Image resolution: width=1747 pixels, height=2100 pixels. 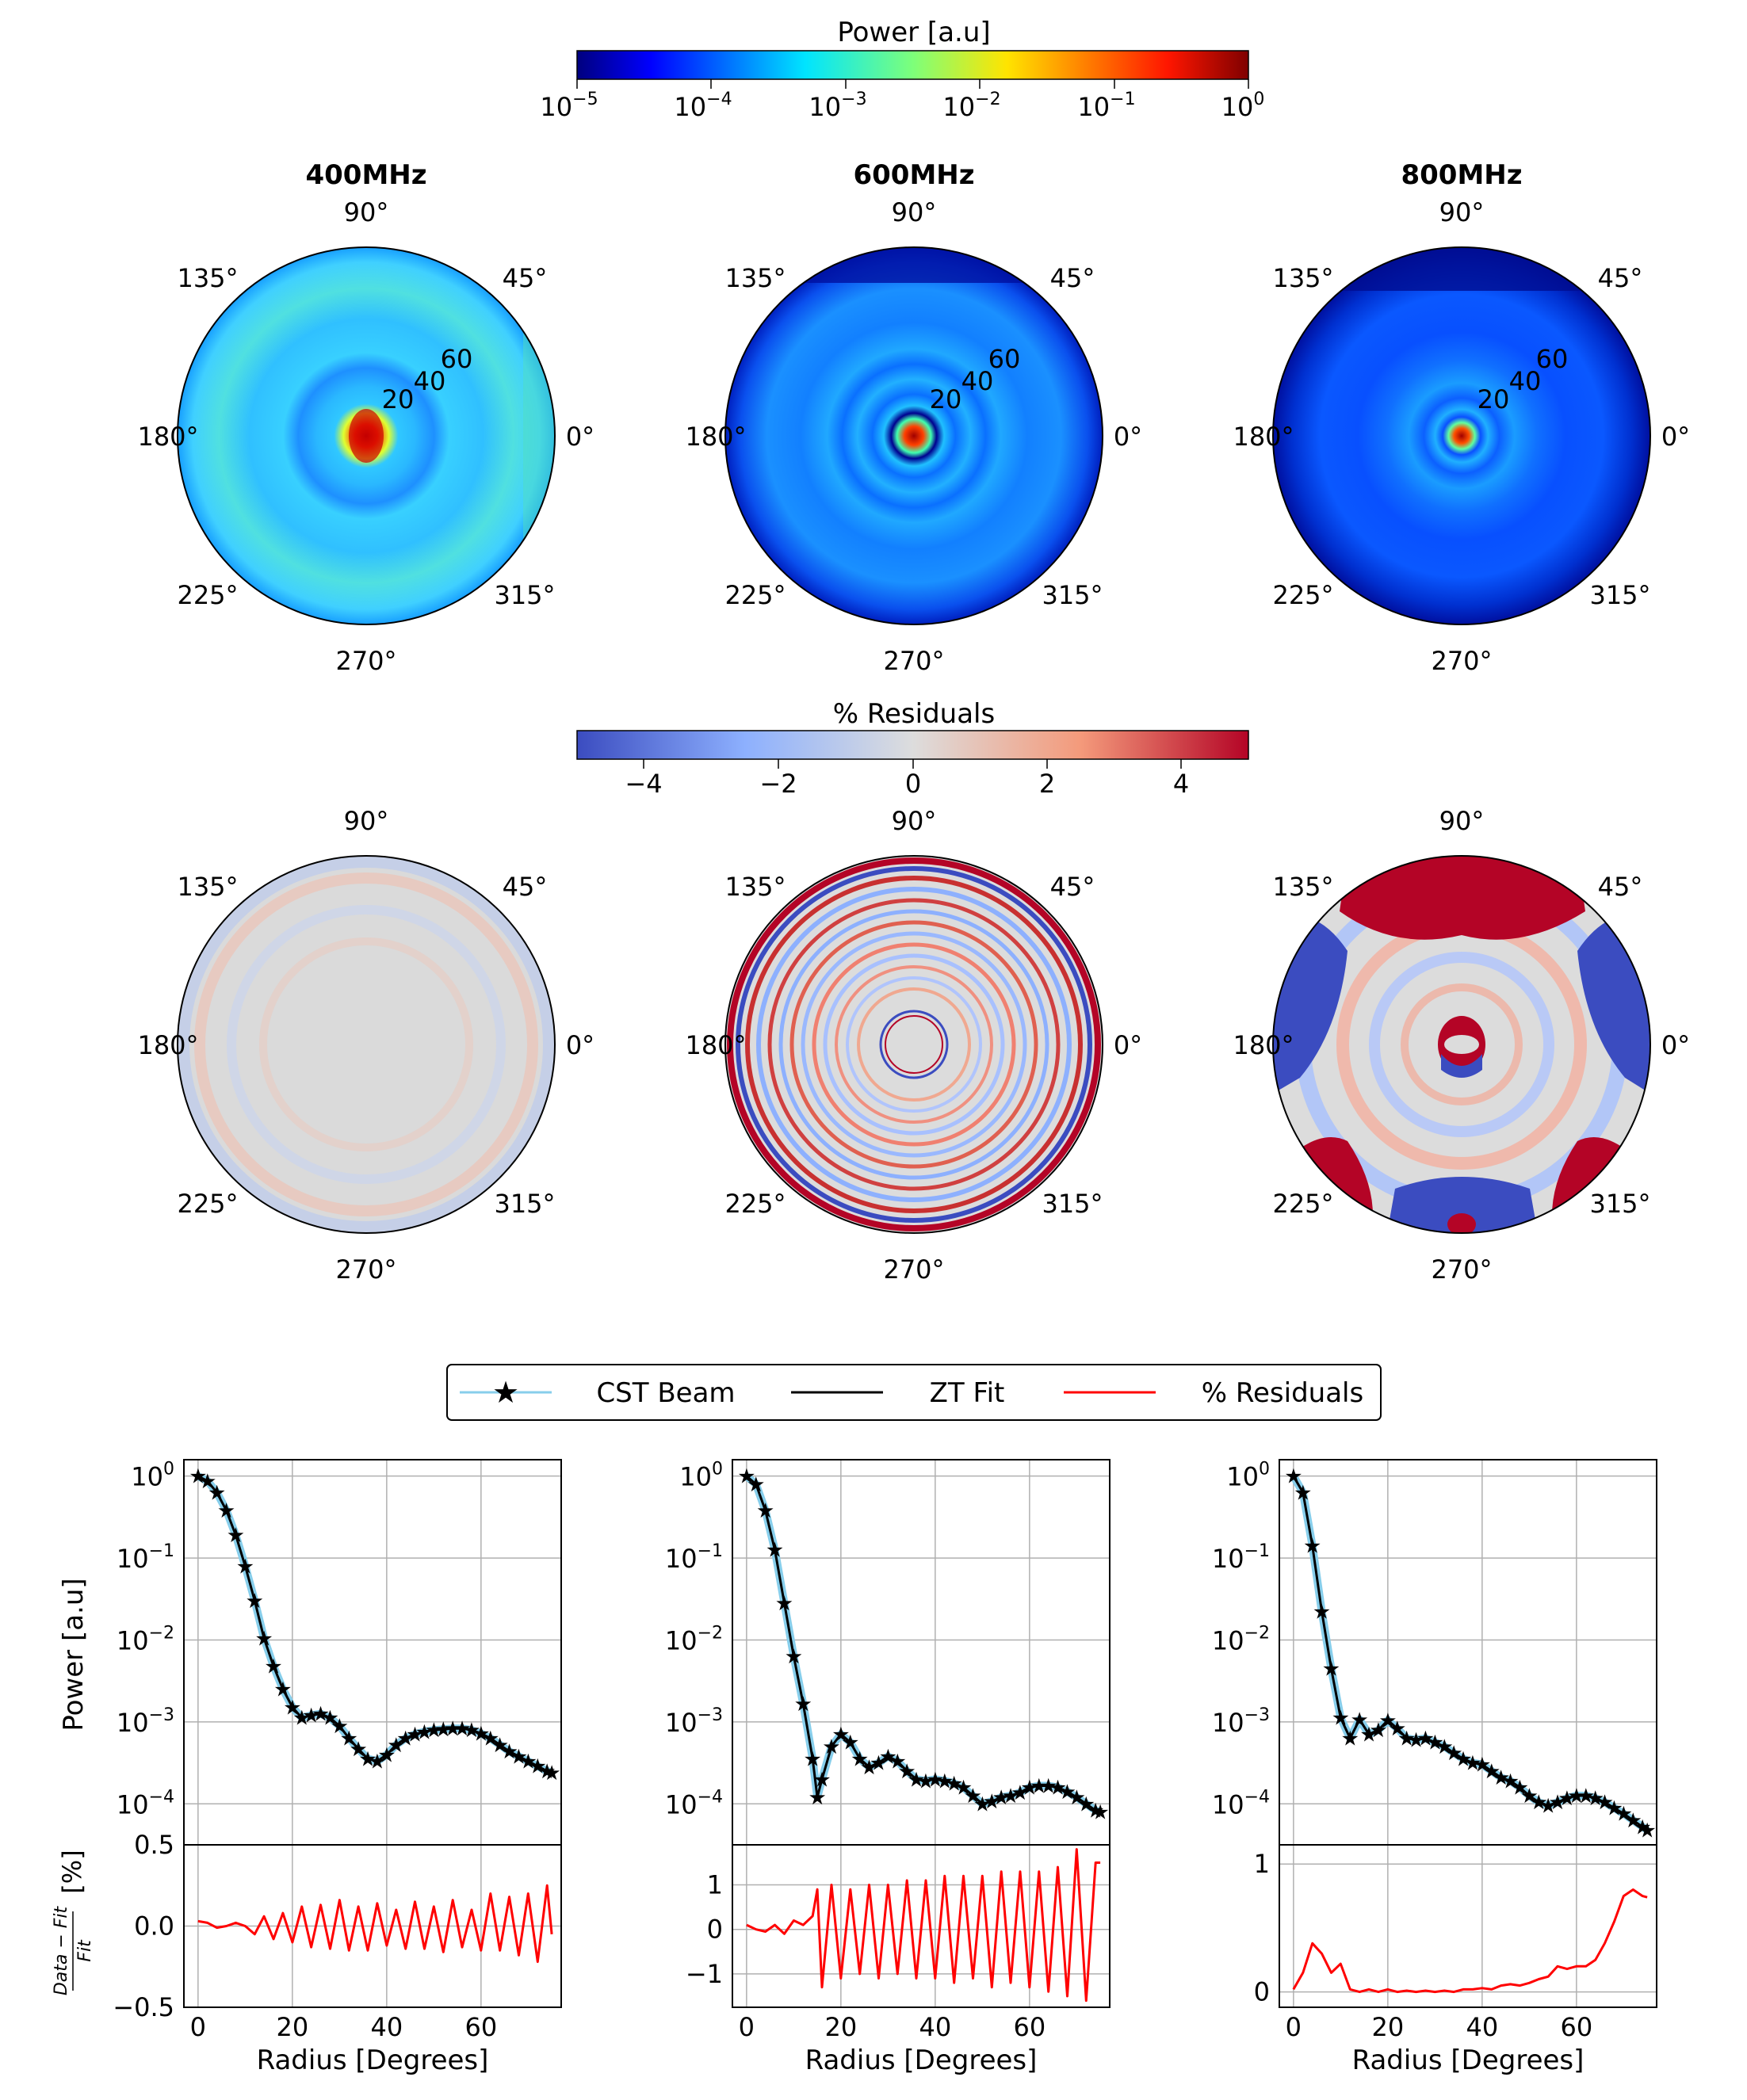 I want to click on power-tick-label: 10⁻², so click(x=971, y=106).